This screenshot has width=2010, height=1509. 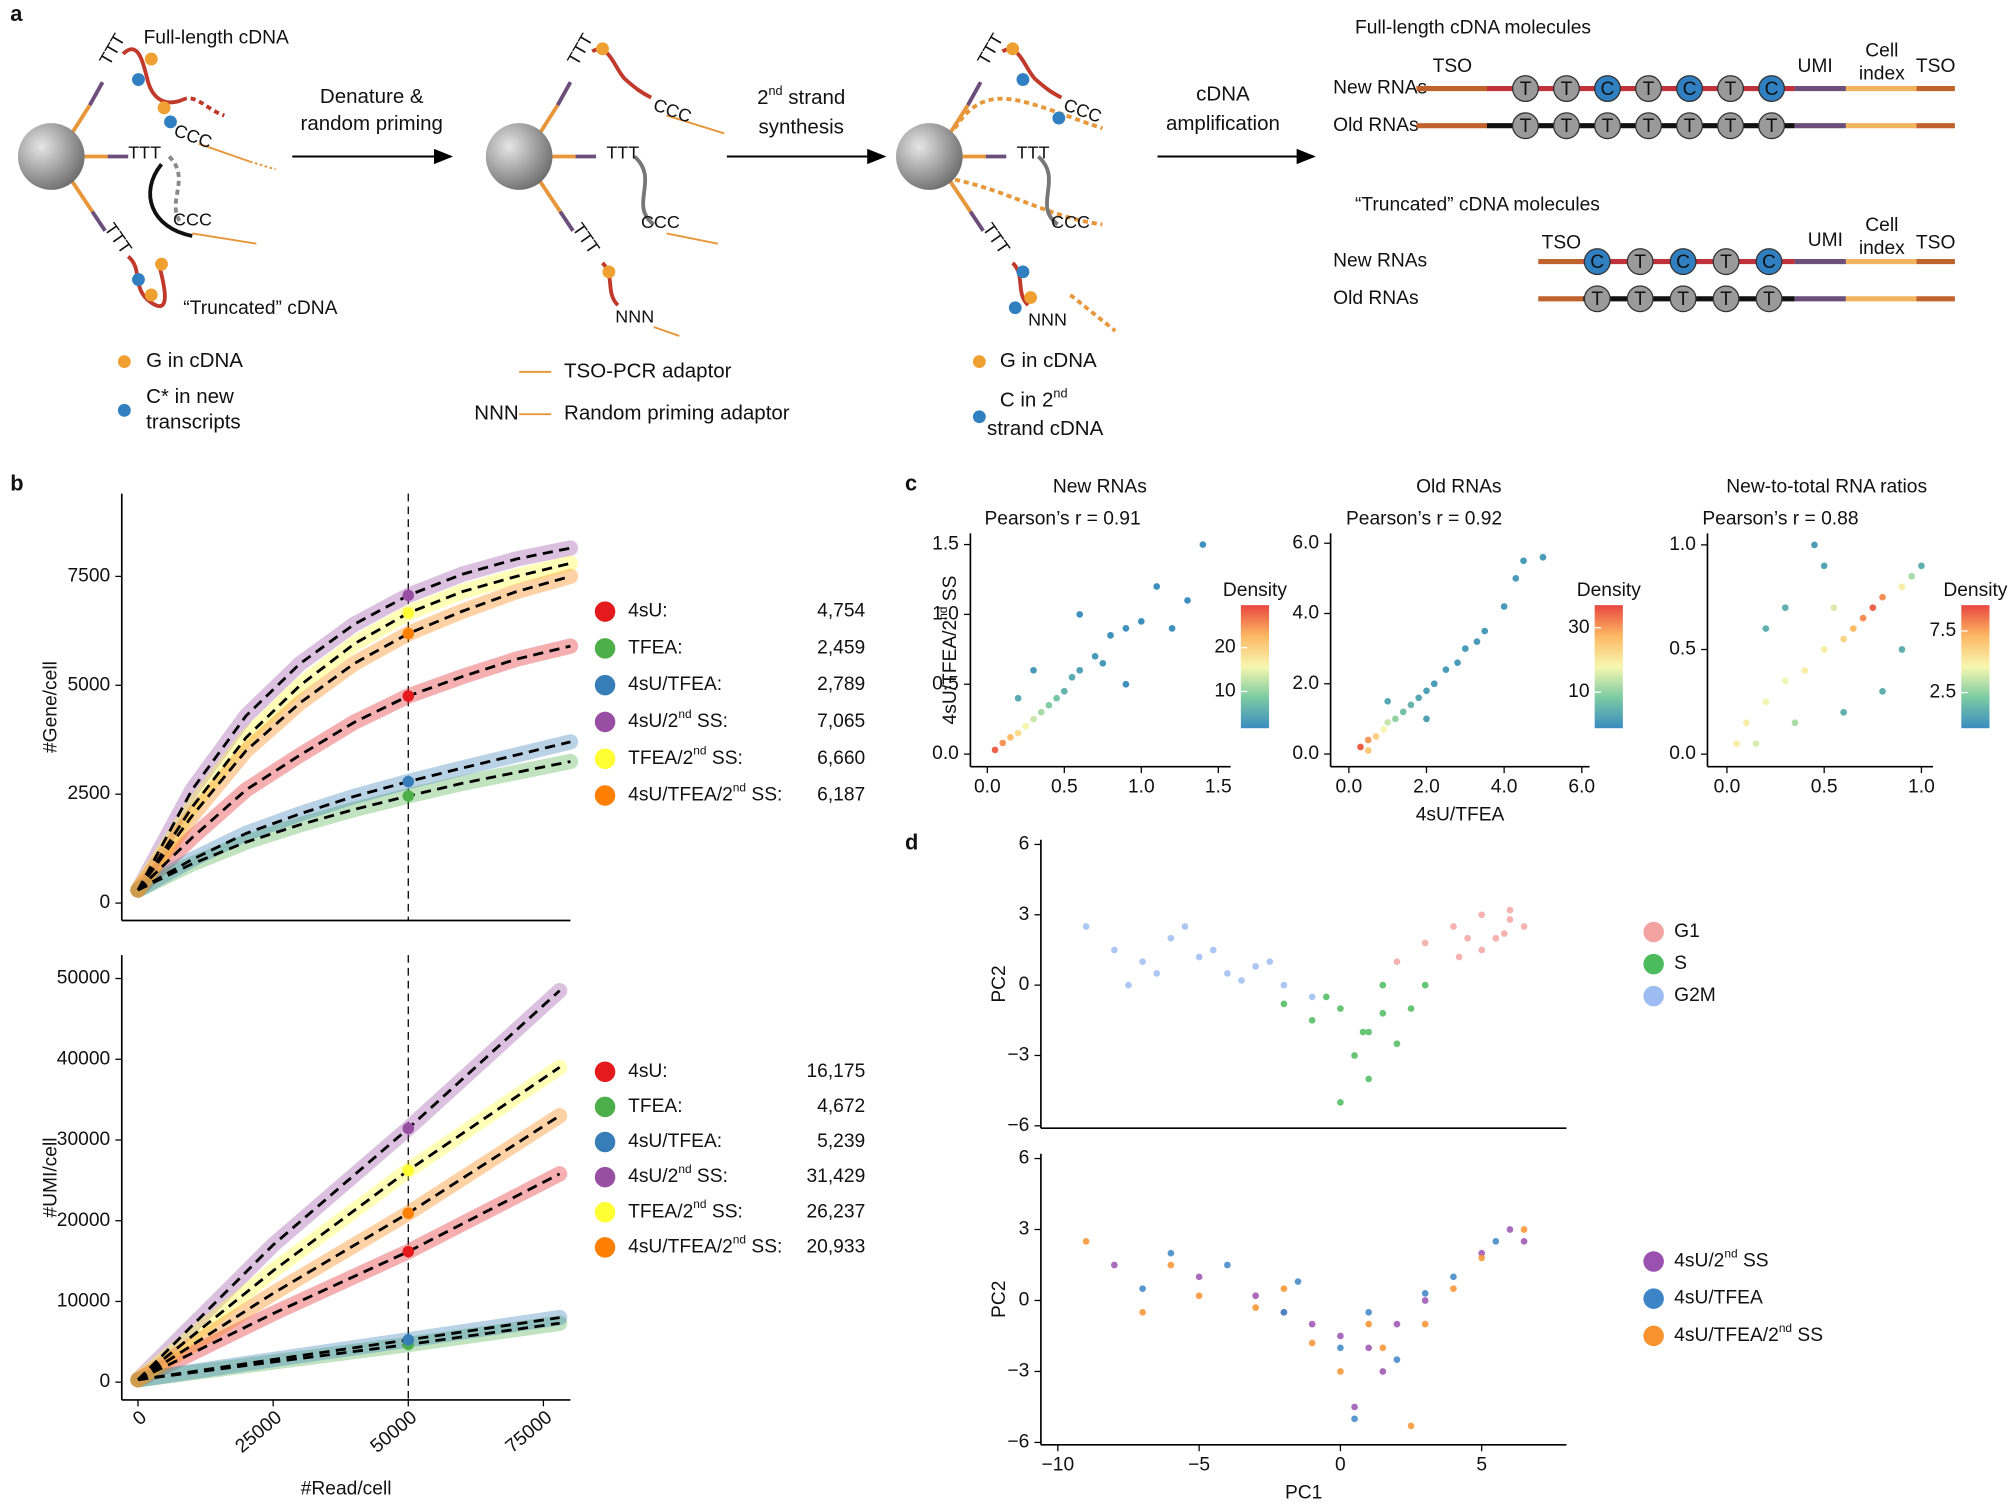 I want to click on y-tick-label: 4.0, so click(x=1305, y=613).